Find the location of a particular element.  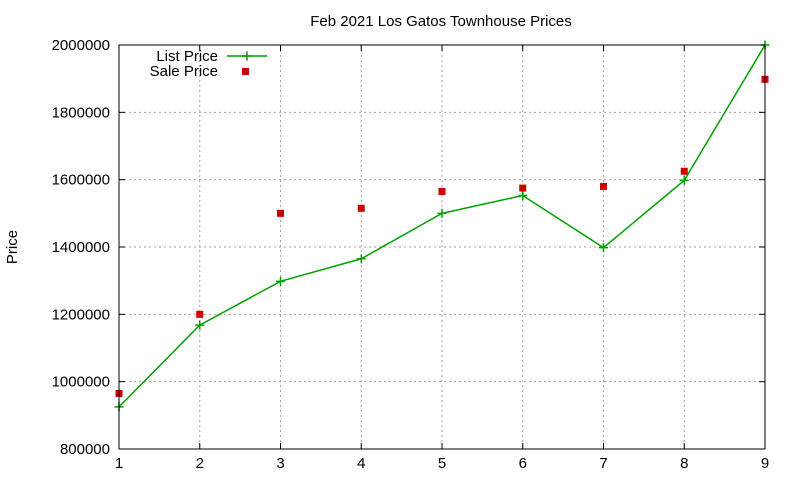

x-tick-label: 5 is located at coordinates (442, 463).